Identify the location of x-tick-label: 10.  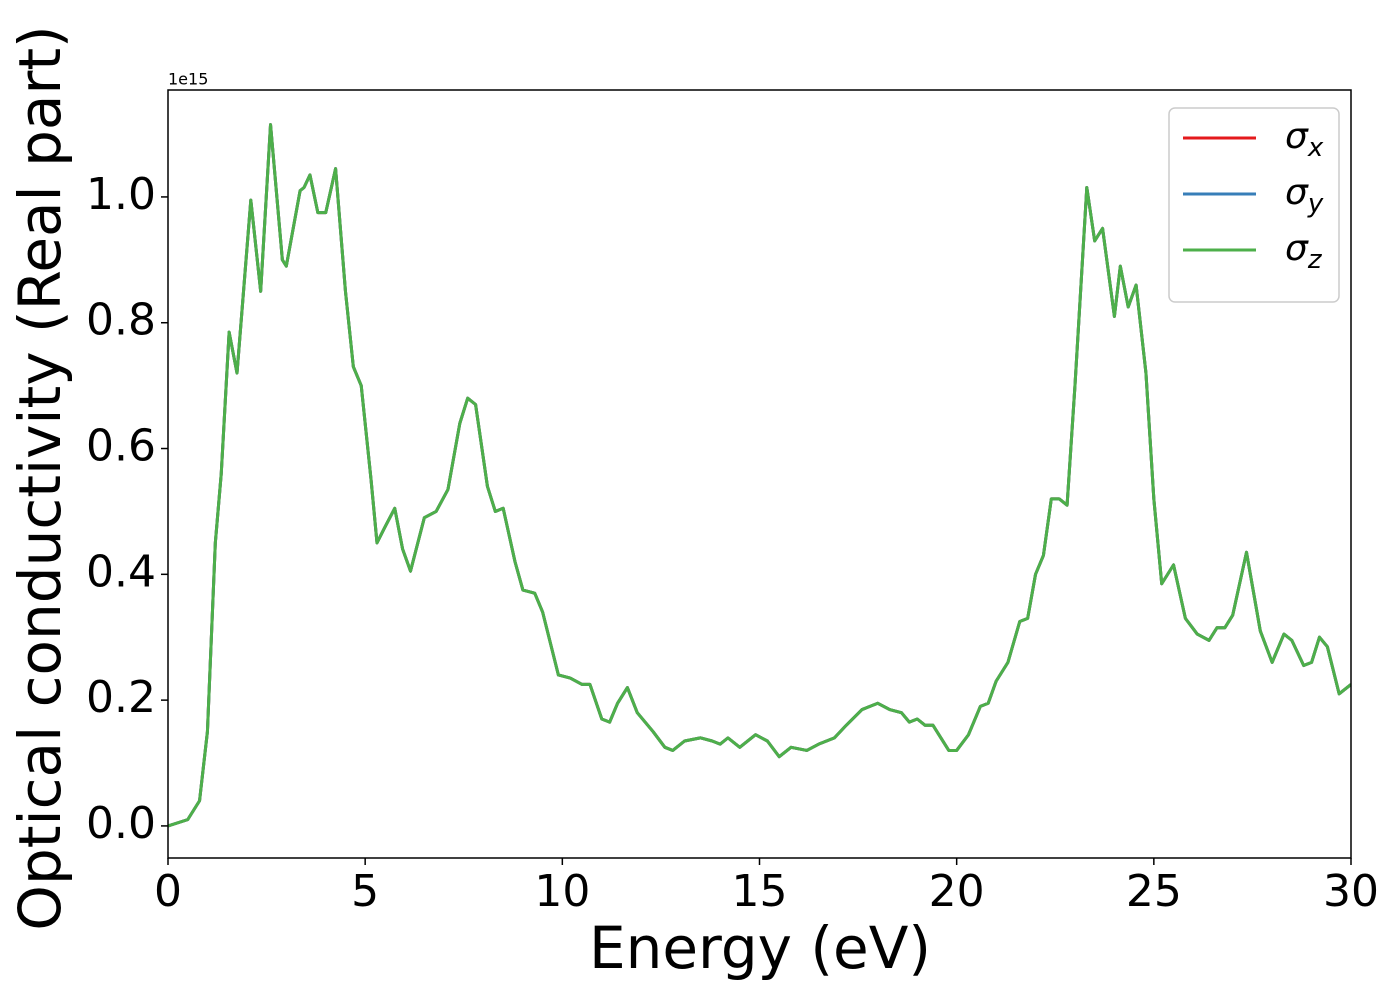
(562, 891).